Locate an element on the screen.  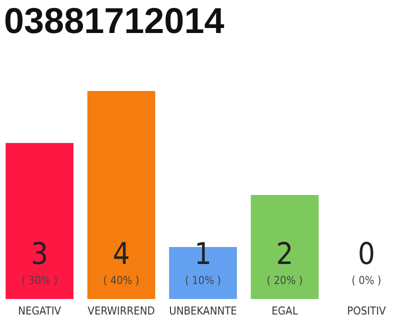
x-tick-label: VERWIRREND is located at coordinates (122, 311).